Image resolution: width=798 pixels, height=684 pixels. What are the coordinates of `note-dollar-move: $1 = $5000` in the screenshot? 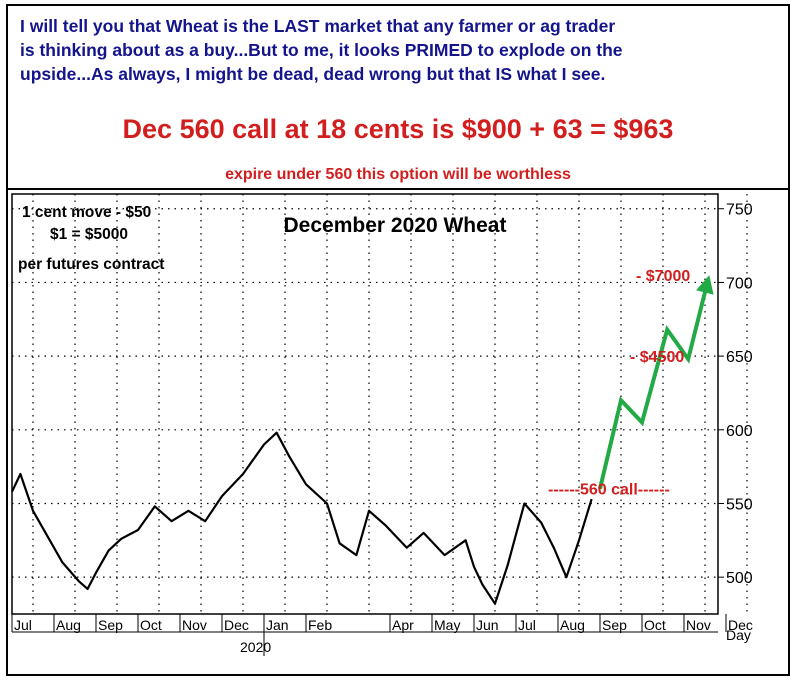 It's located at (89, 234).